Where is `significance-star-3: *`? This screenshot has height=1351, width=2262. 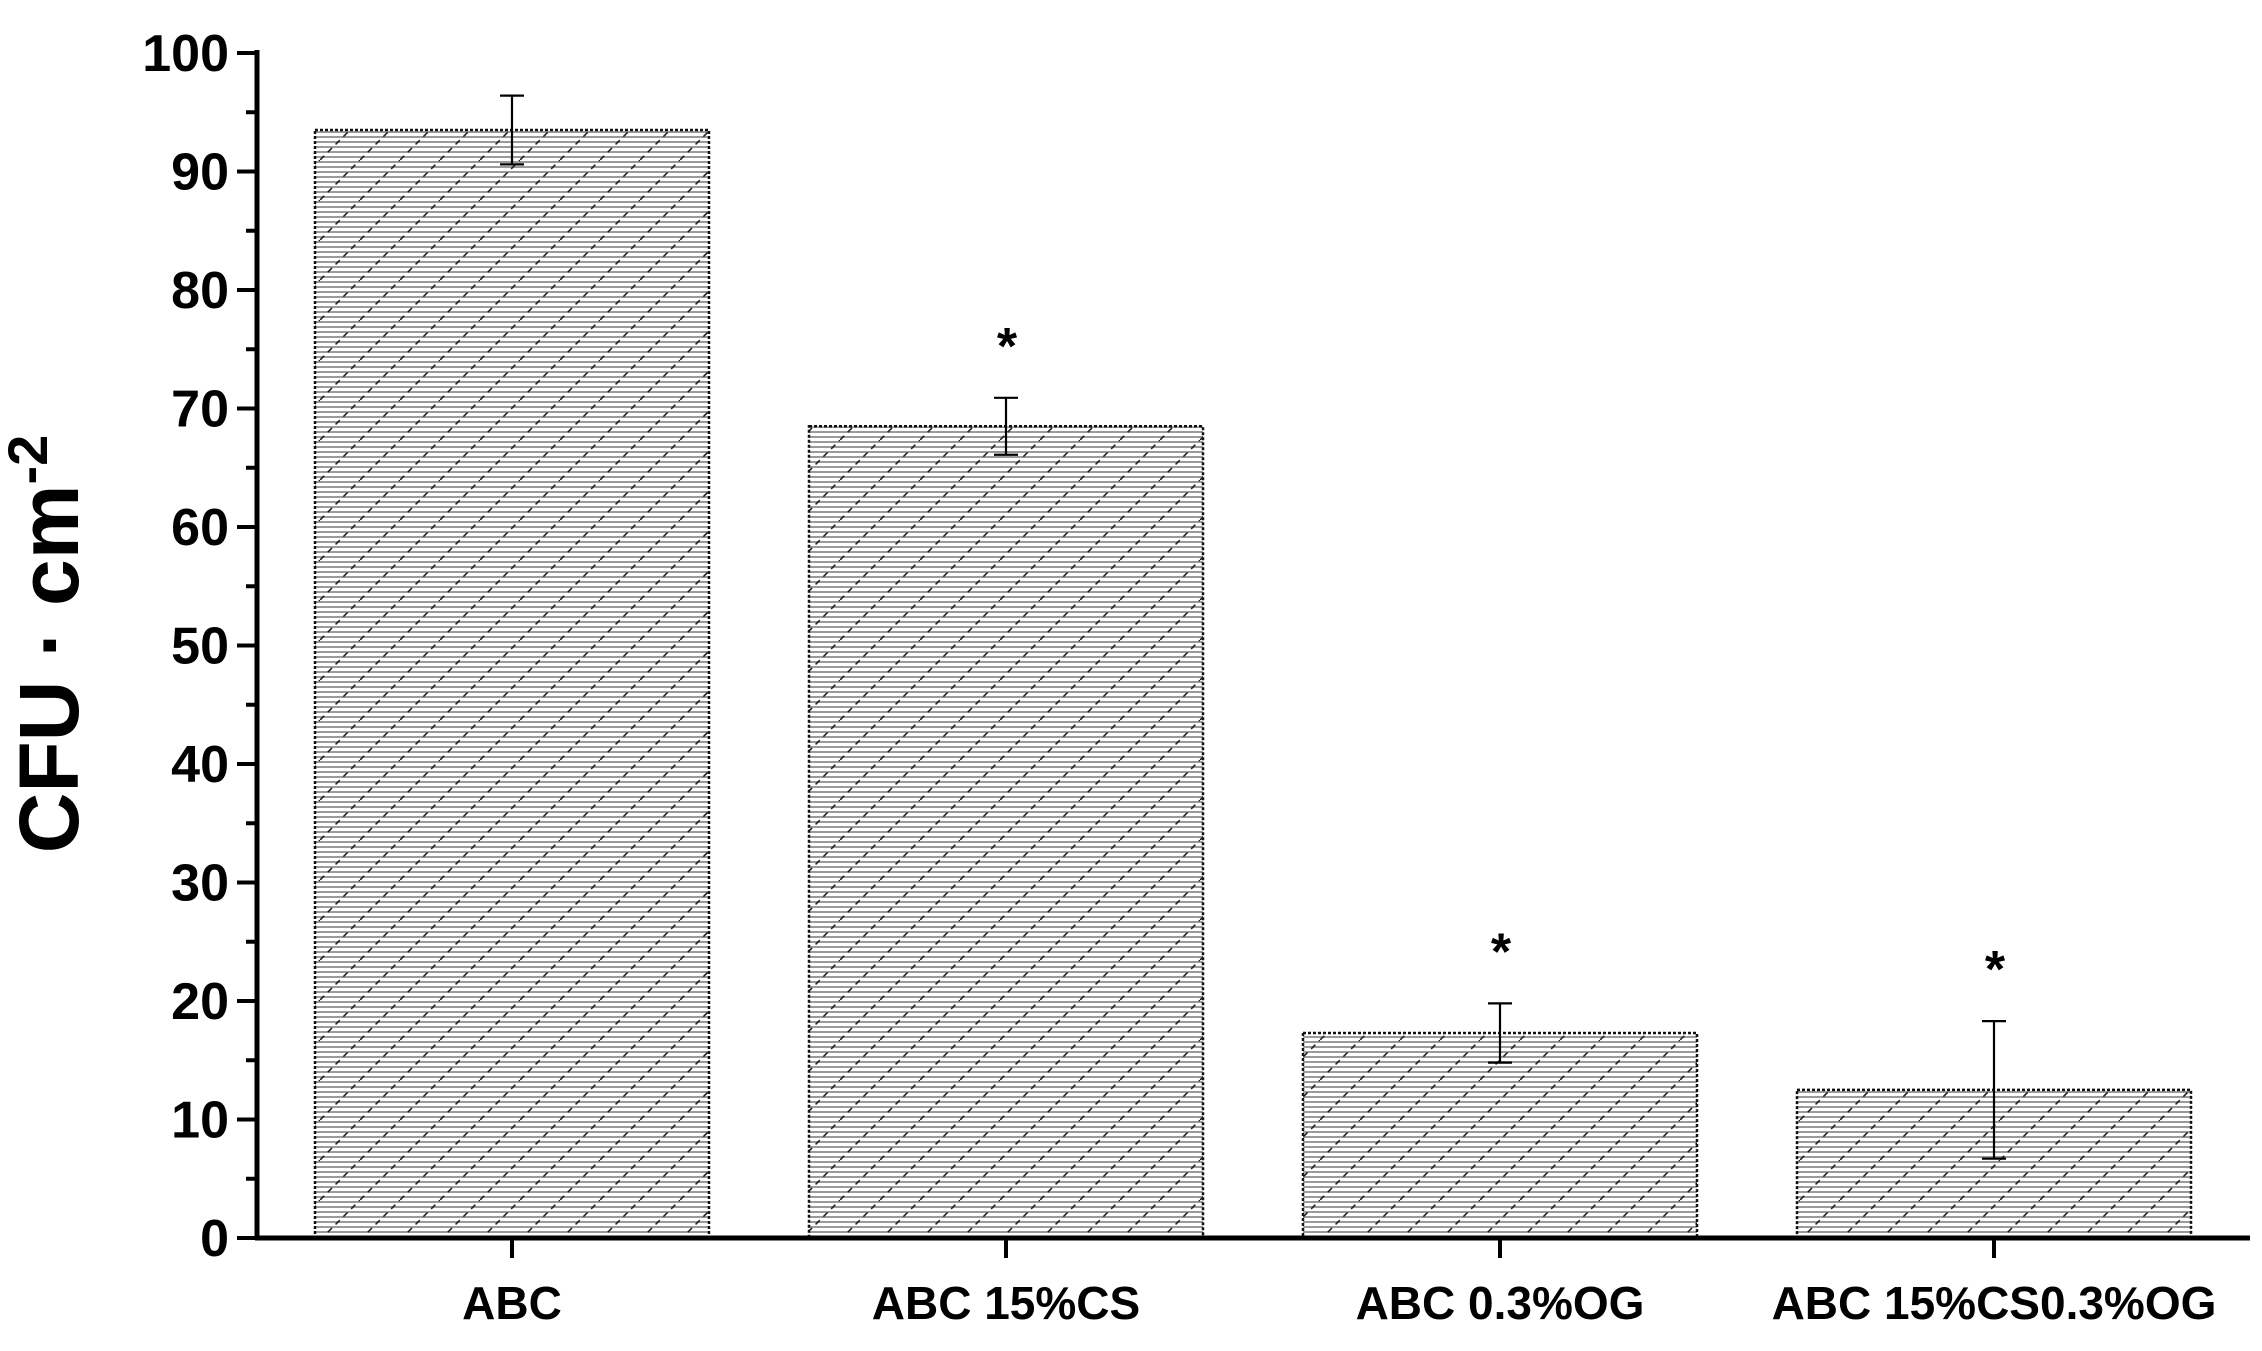 significance-star-3: * is located at coordinates (1995, 970).